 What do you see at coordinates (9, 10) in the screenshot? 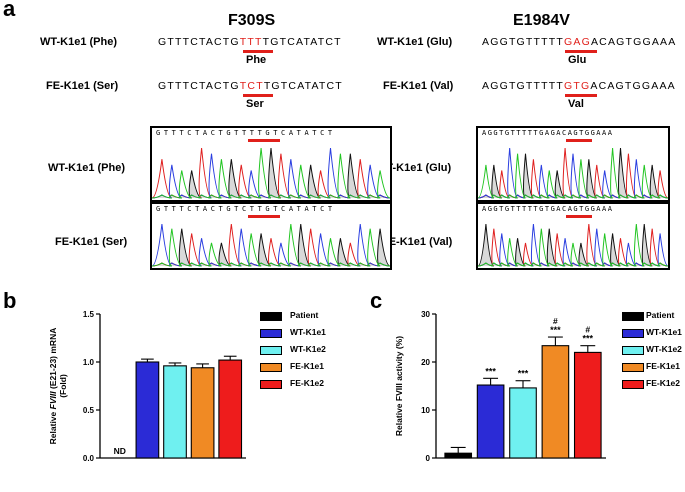
I see `panel-a-label: a` at bounding box center [9, 10].